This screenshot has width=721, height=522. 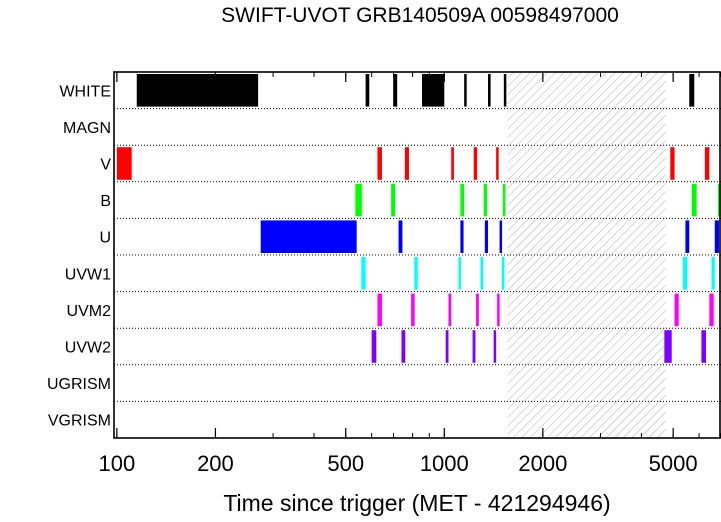 What do you see at coordinates (105, 165) in the screenshot?
I see `filter-label-v: V` at bounding box center [105, 165].